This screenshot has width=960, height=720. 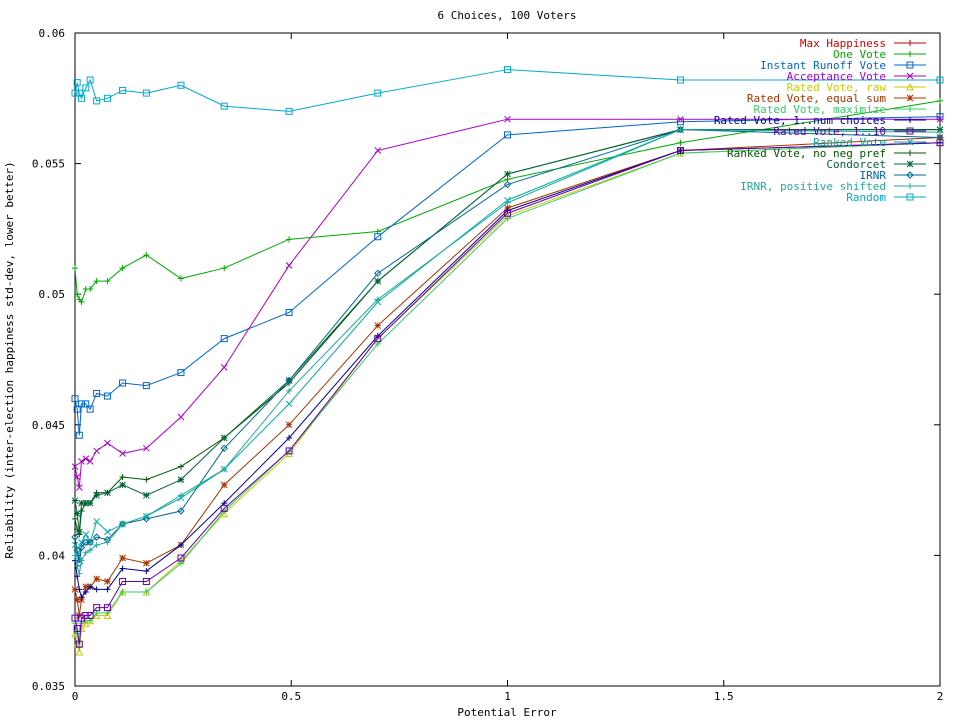 What do you see at coordinates (724, 696) in the screenshot?
I see `x-tick-label: 1.5` at bounding box center [724, 696].